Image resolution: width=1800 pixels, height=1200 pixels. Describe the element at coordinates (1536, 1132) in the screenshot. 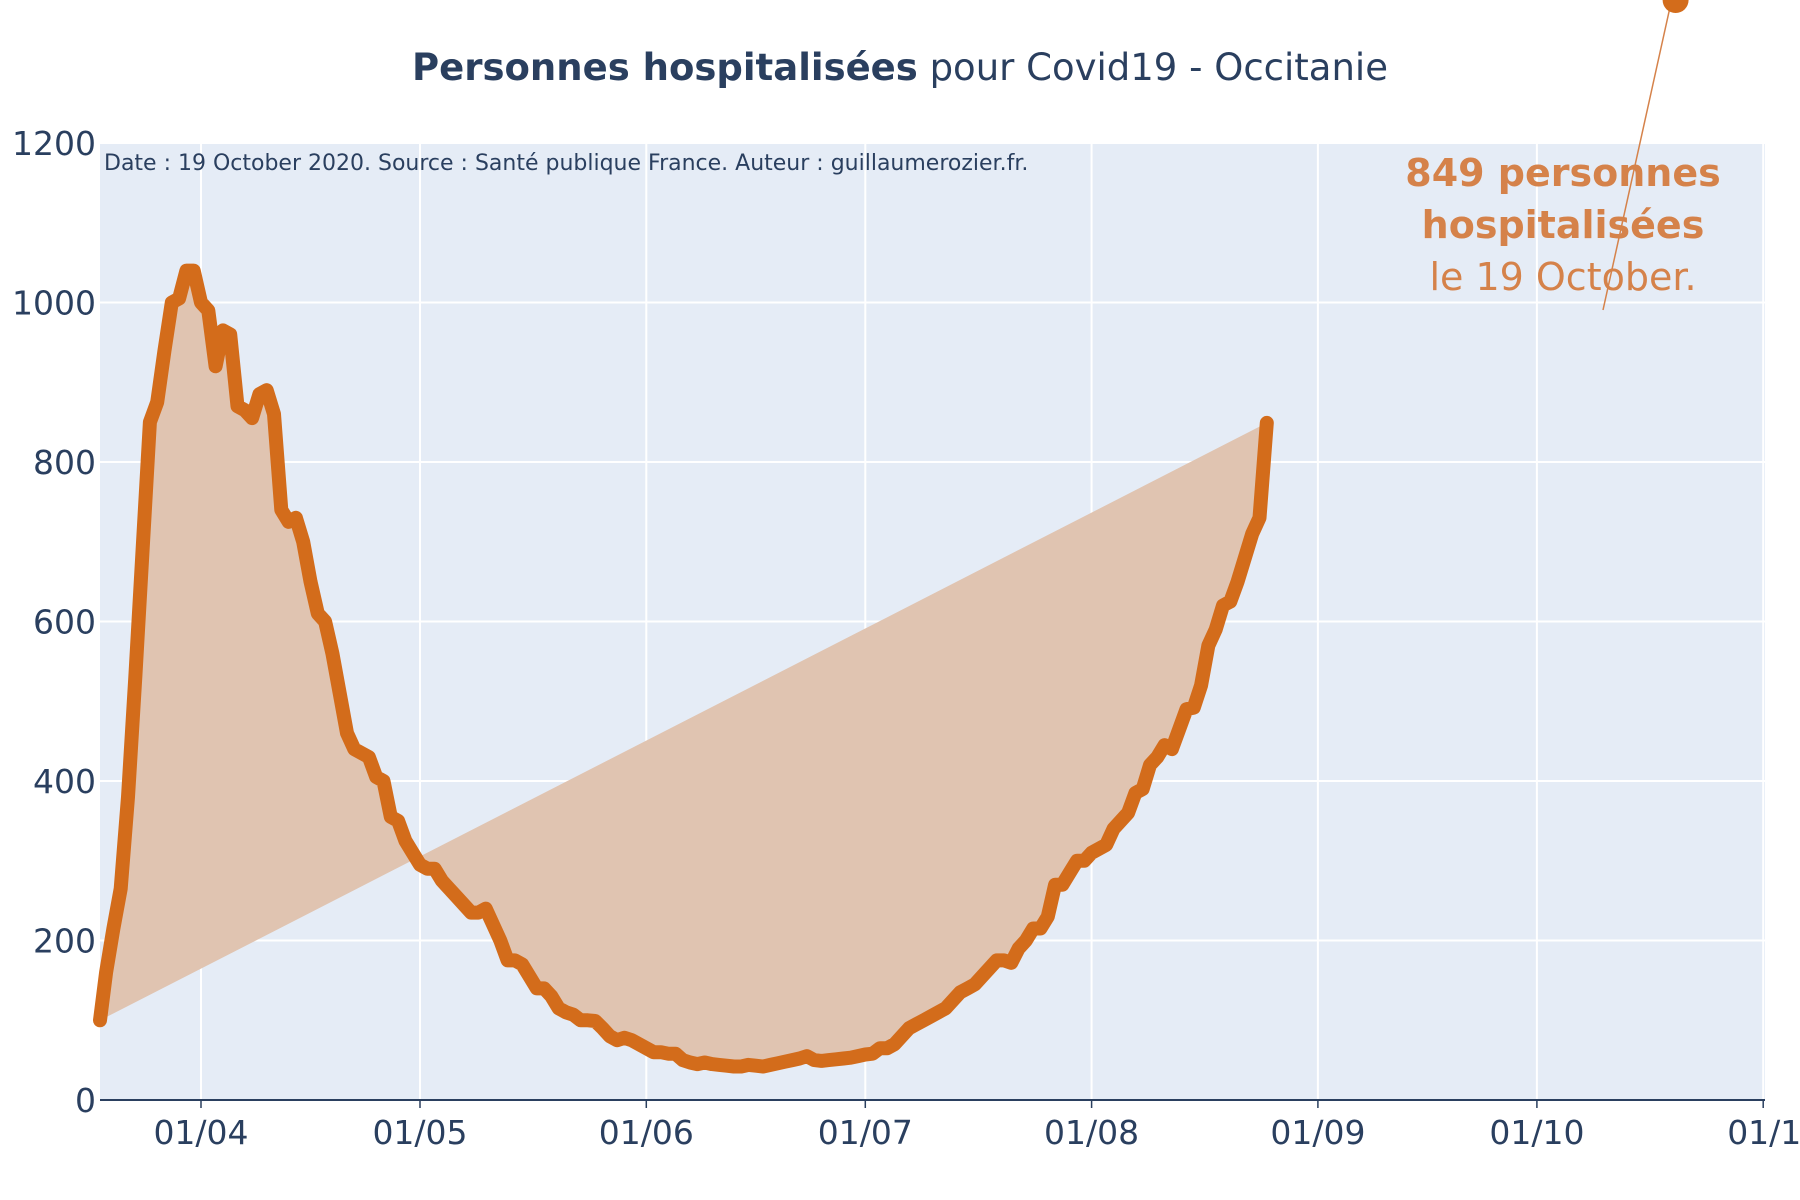

I see `x-tick-label: 01/10` at that location.